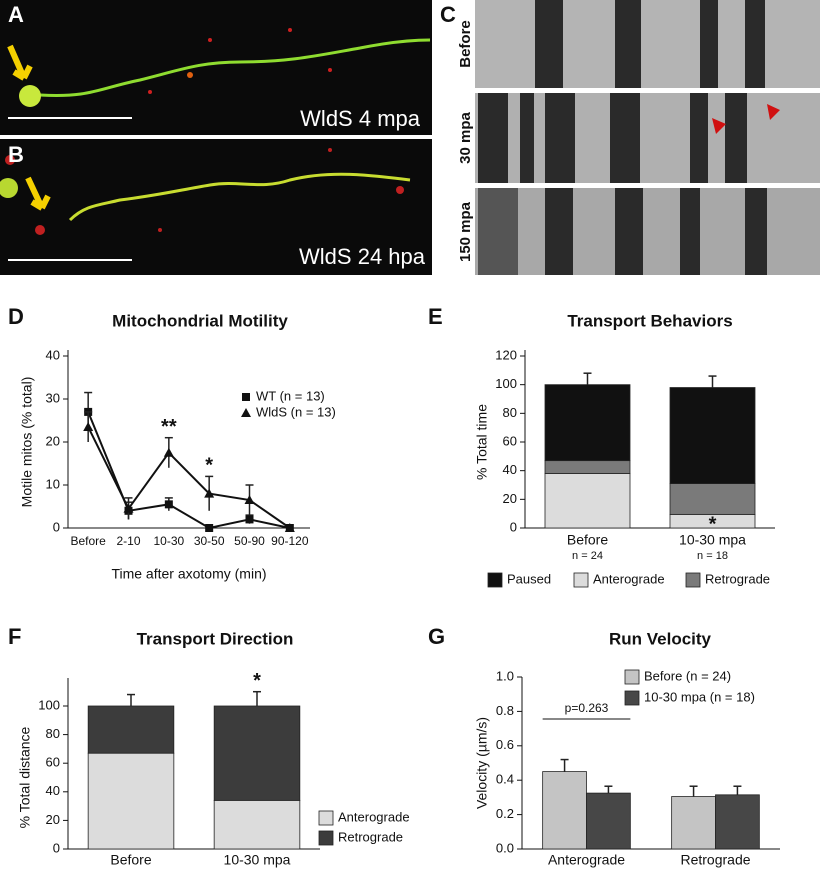  I want to click on panel-letter: A, so click(16, 14).